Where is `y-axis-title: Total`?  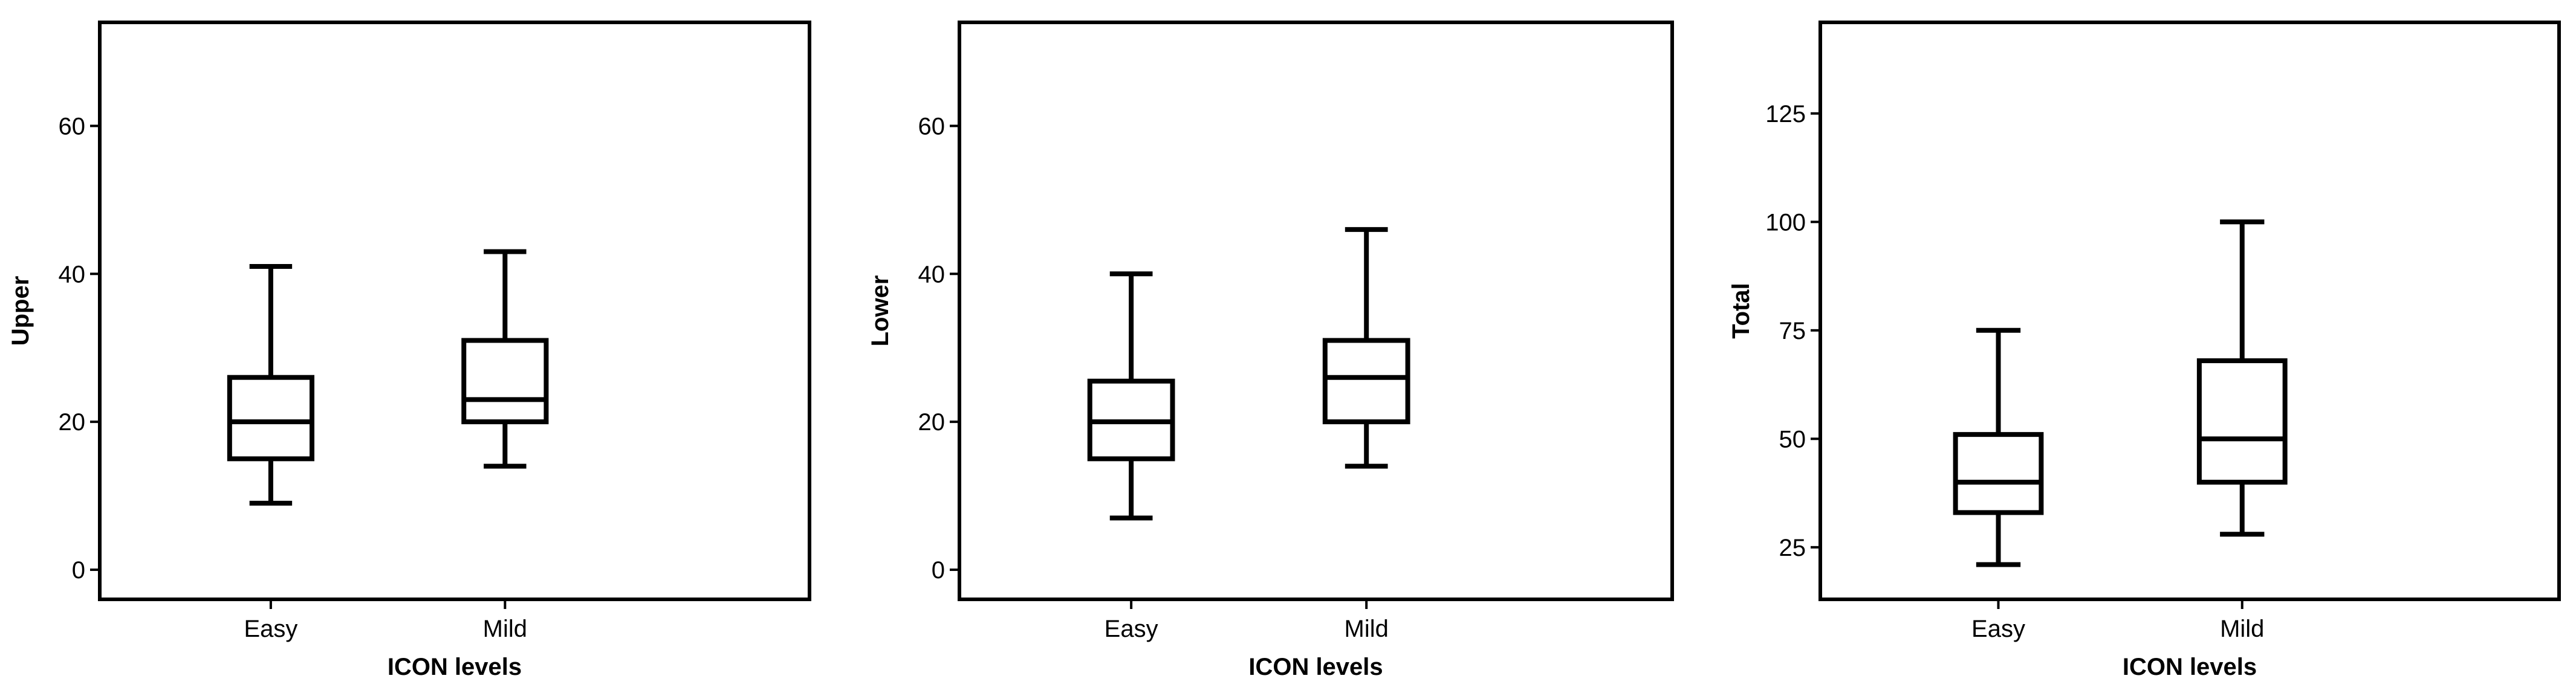 y-axis-title: Total is located at coordinates (1741, 311).